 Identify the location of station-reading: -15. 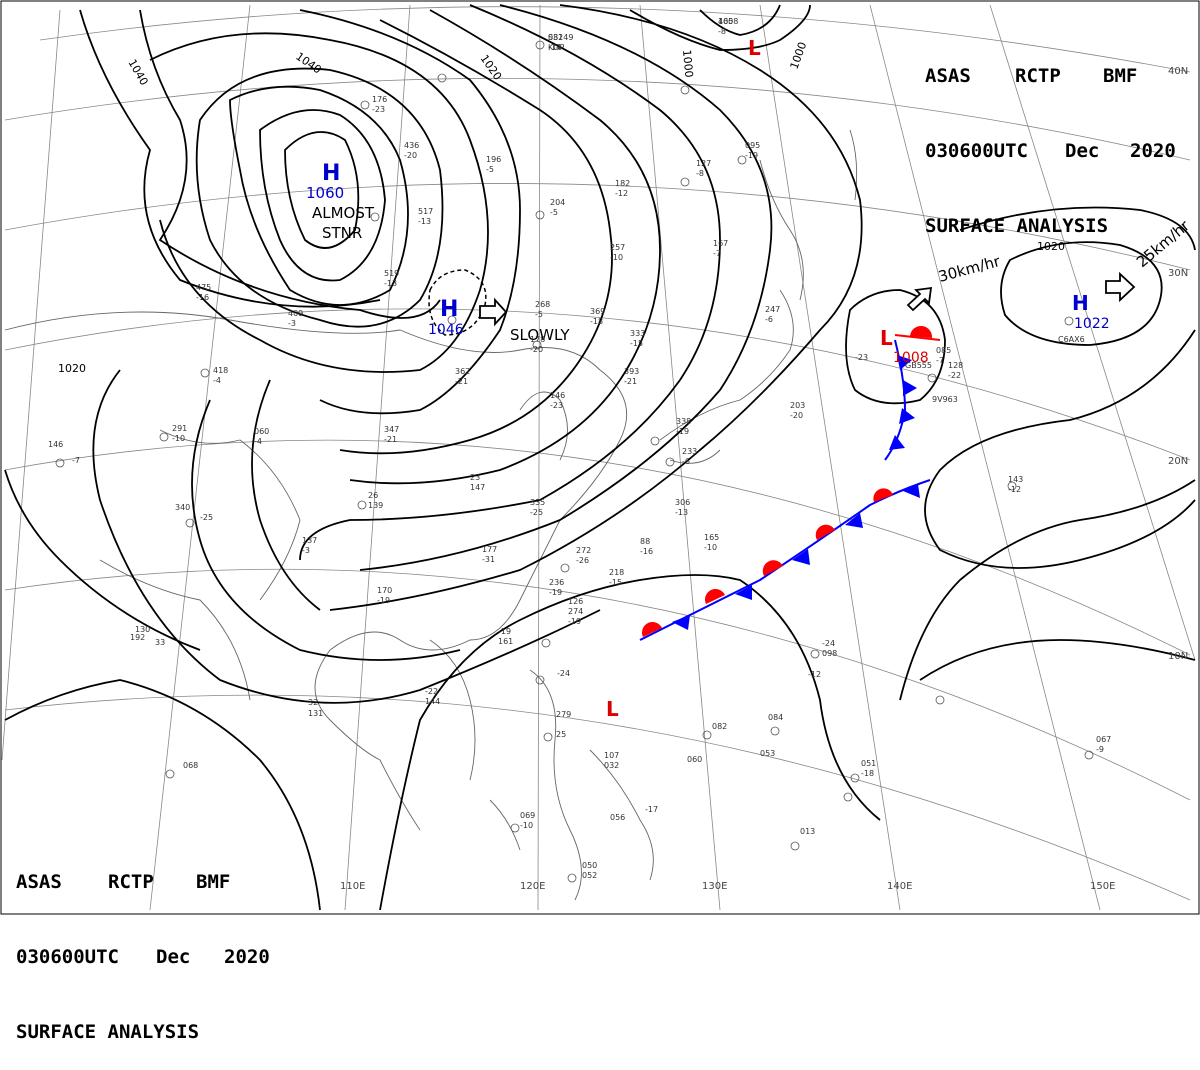
(615, 582).